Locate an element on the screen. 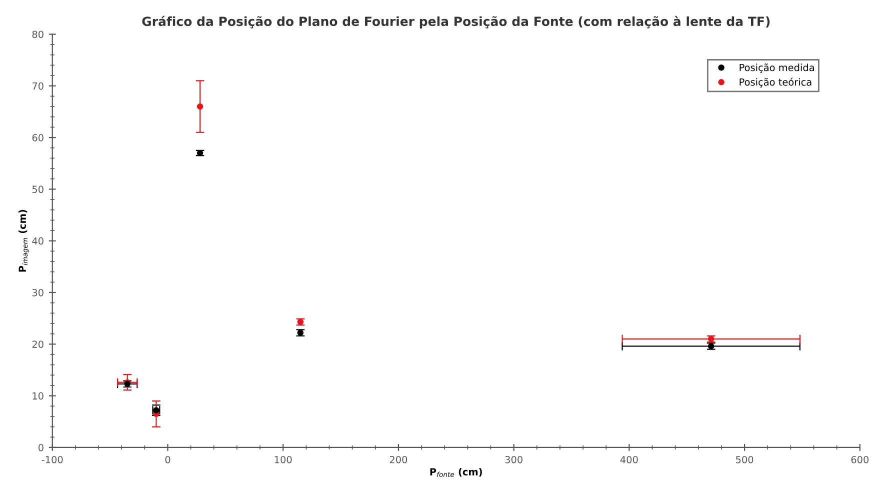 This screenshot has height=489, width=873. legend-label: Posição medida is located at coordinates (777, 68).